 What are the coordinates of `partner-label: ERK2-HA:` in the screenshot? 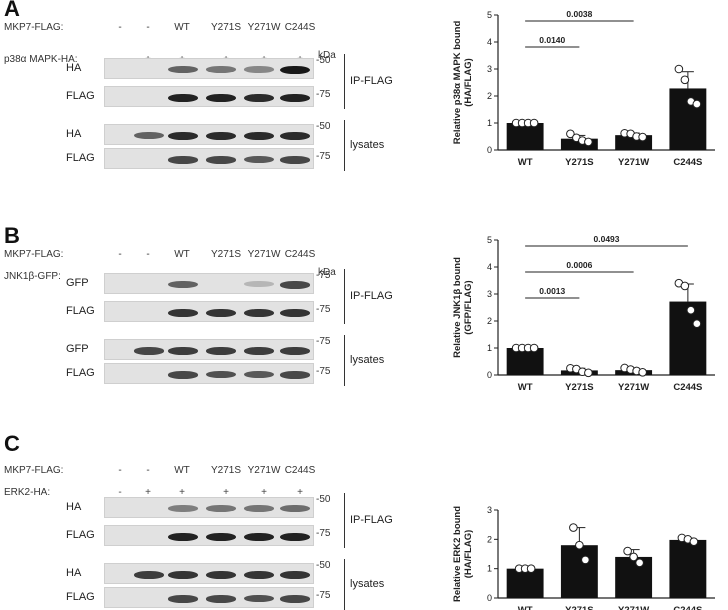 It's located at (27, 492).